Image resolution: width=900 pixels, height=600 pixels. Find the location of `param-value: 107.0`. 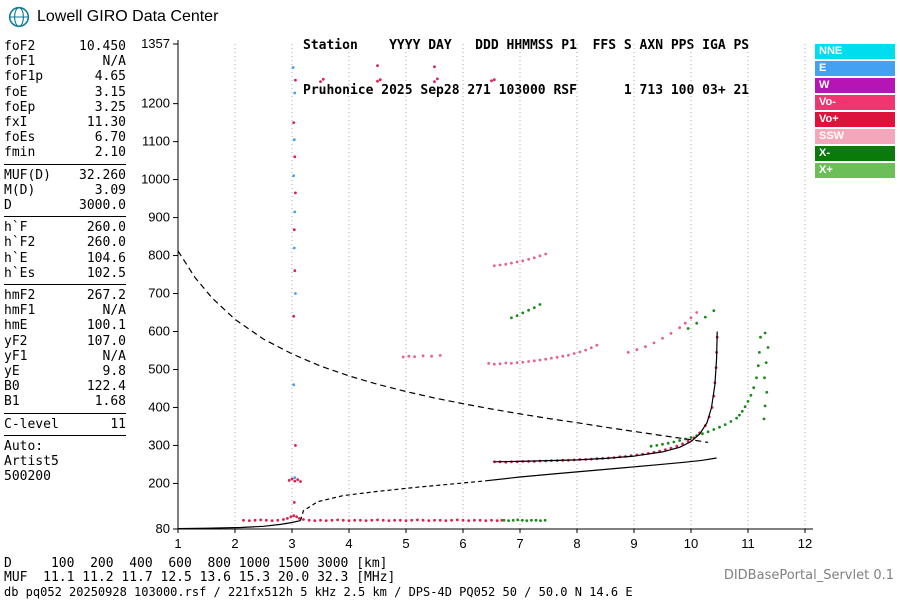

param-value: 107.0 is located at coordinates (106, 341).